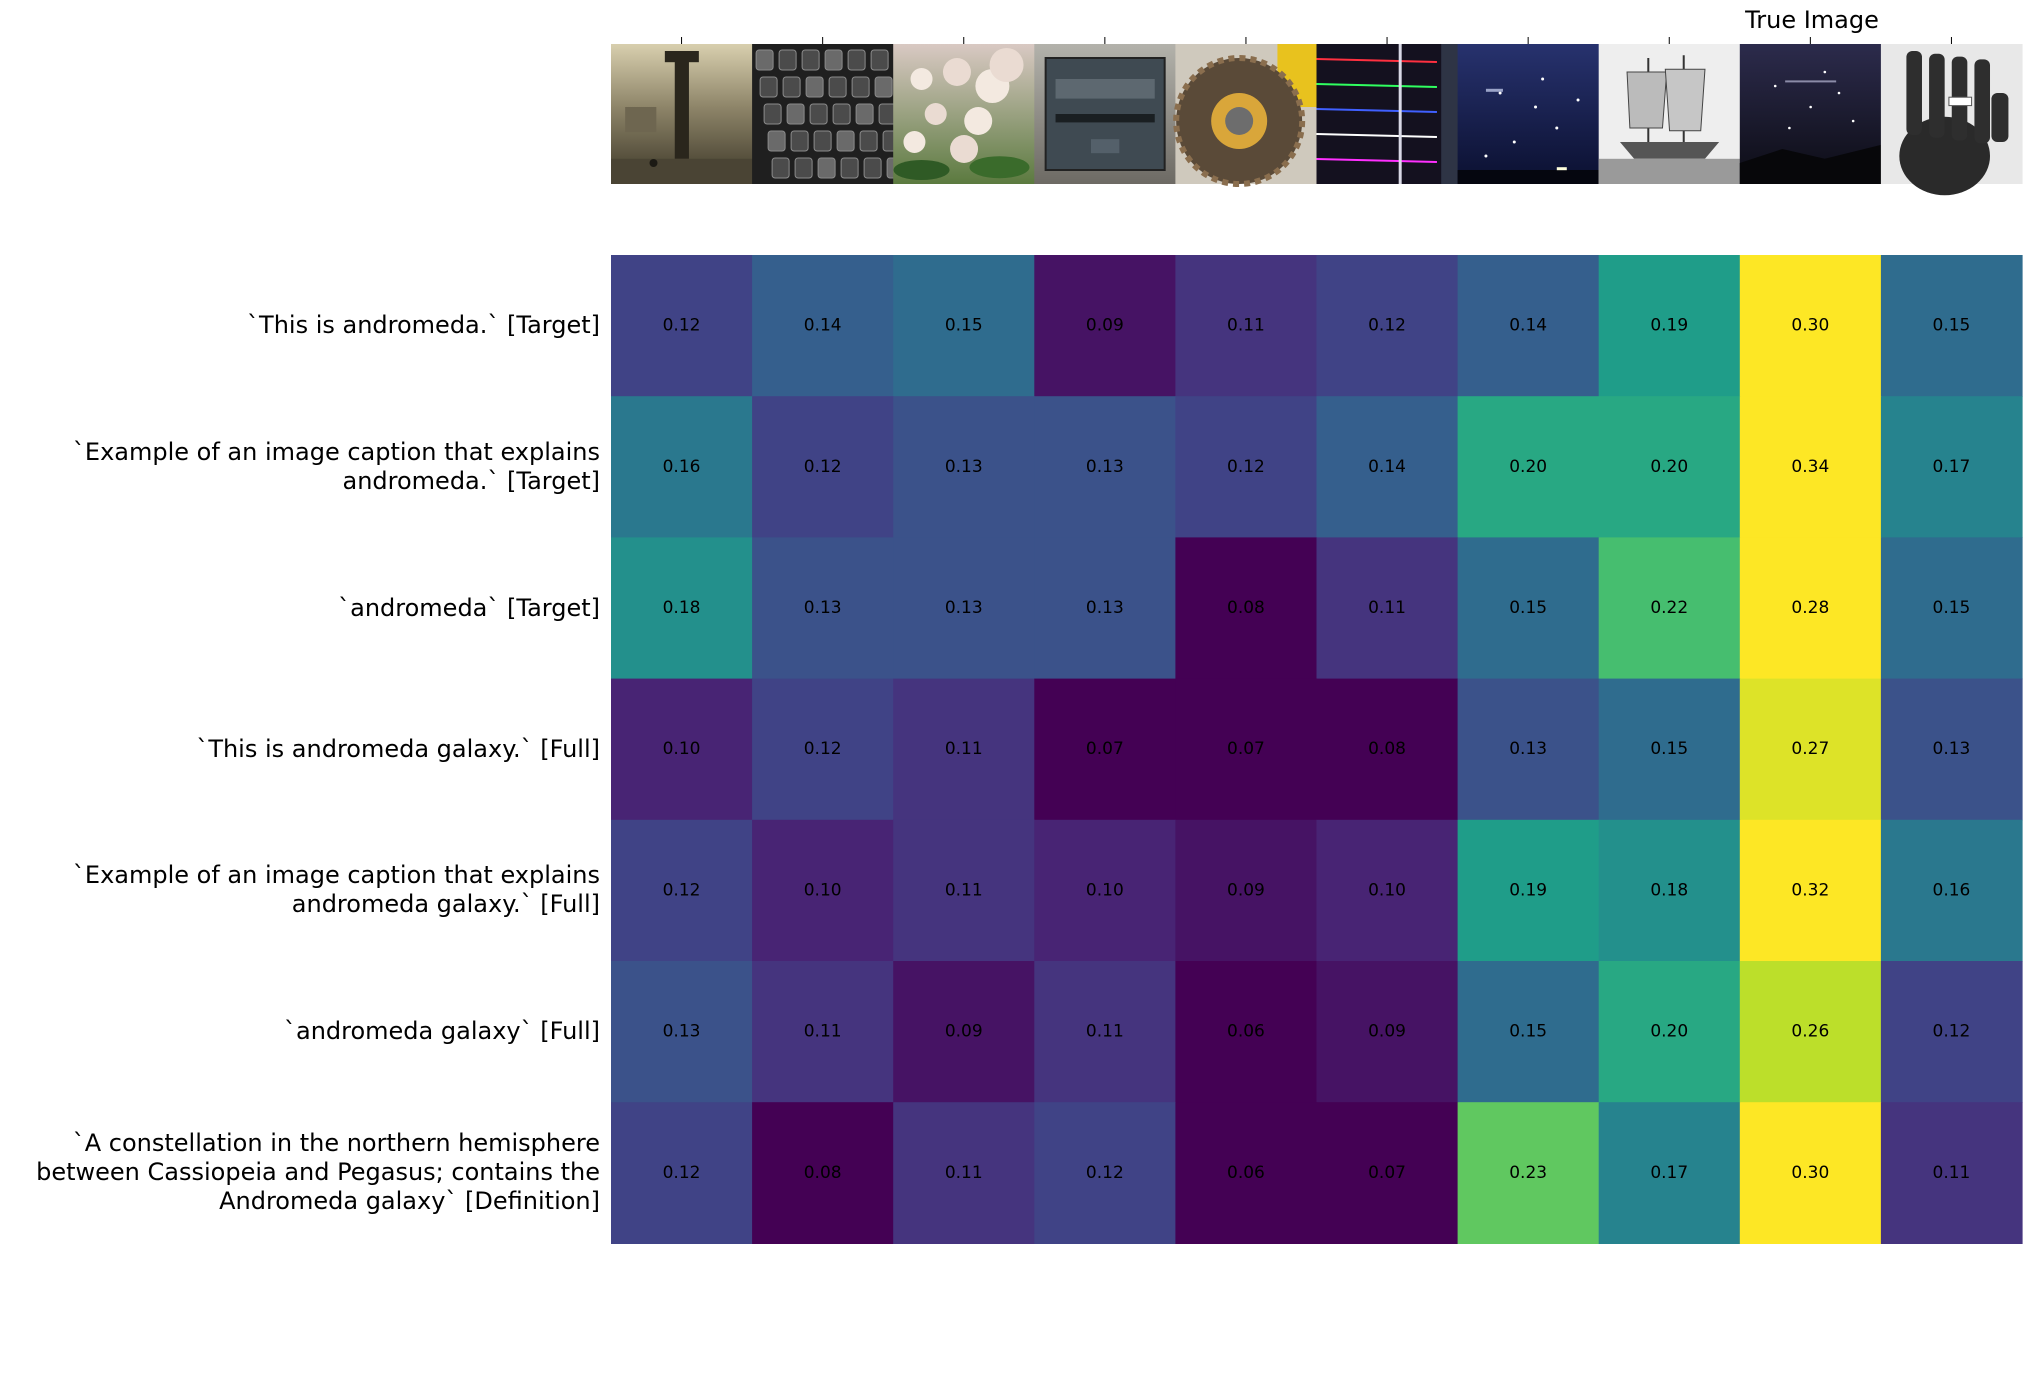  What do you see at coordinates (1105, 114) in the screenshot?
I see `engraved-mailbox-thumbnail` at bounding box center [1105, 114].